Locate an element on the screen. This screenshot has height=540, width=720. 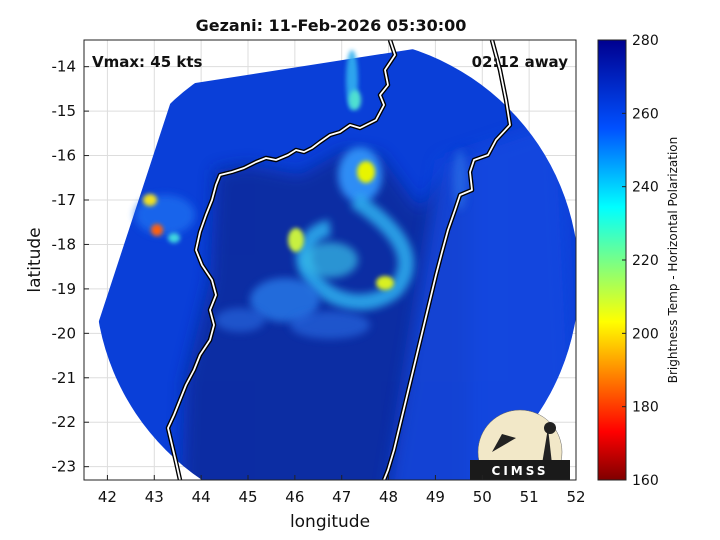
x-tick-label: 48 is located at coordinates (388, 497).